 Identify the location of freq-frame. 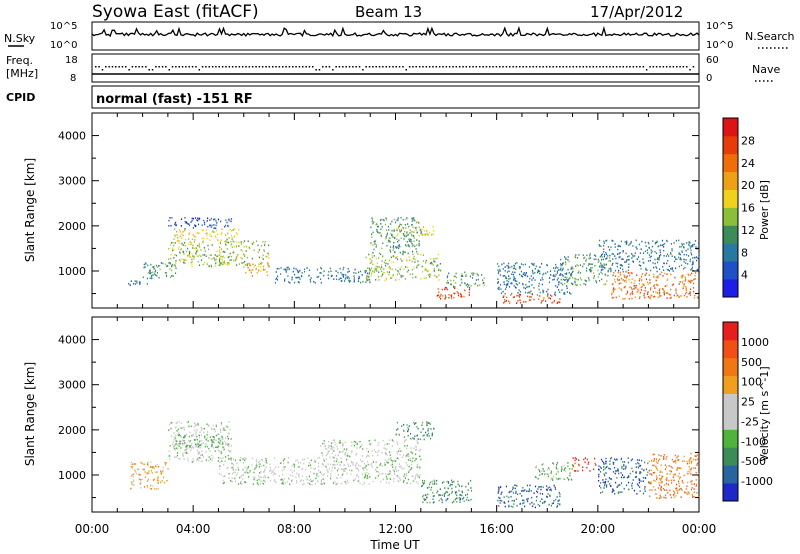
(395, 68).